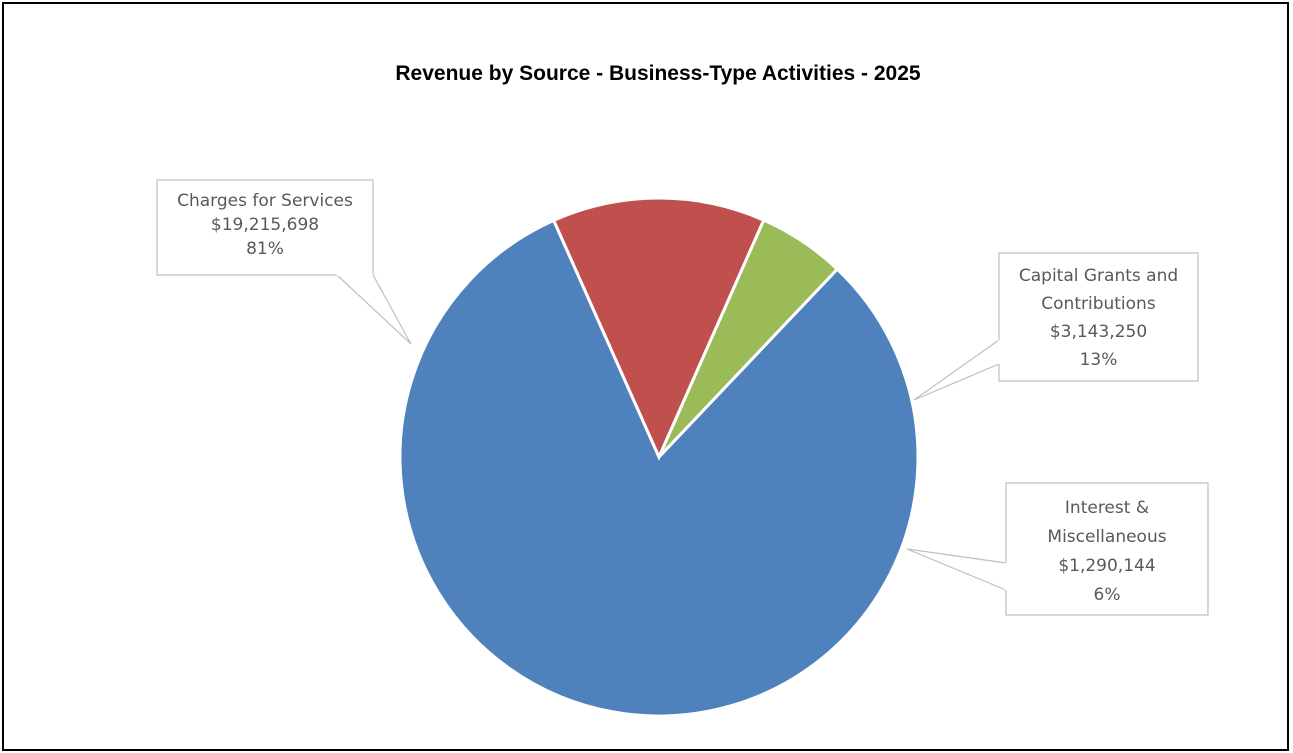 This screenshot has height=753, width=1293. I want to click on pie-slice-capital-grants-and-contributions, so click(658, 328).